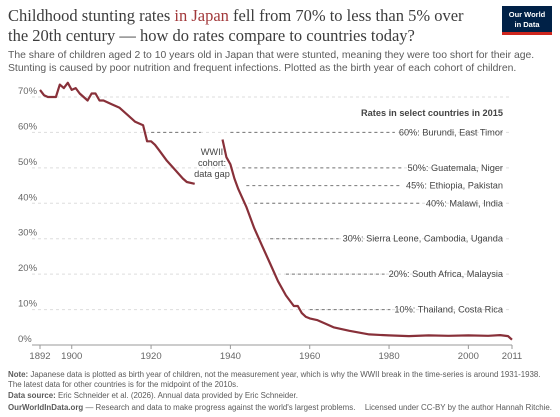 Image resolution: width=560 pixels, height=417 pixels. I want to click on gap-label: WWII, so click(212, 152).